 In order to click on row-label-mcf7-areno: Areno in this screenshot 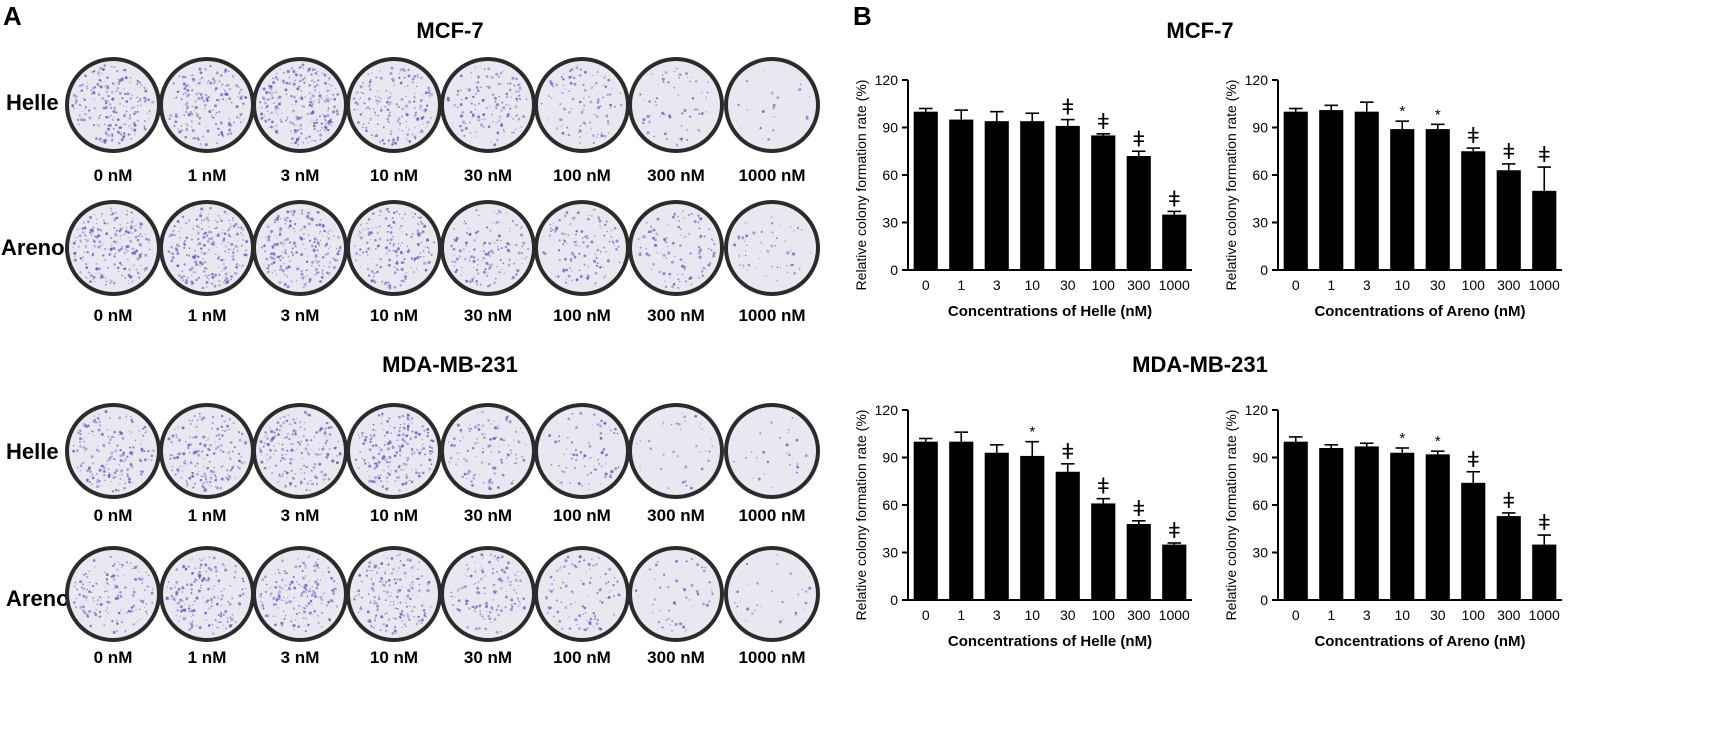, I will do `click(33, 247)`.